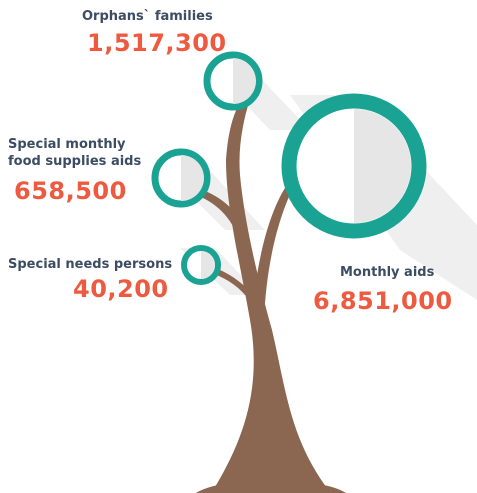 This screenshot has width=477, height=493. Describe the element at coordinates (67, 144) in the screenshot. I see `label-food-supplies-line1: Special monthly` at that location.